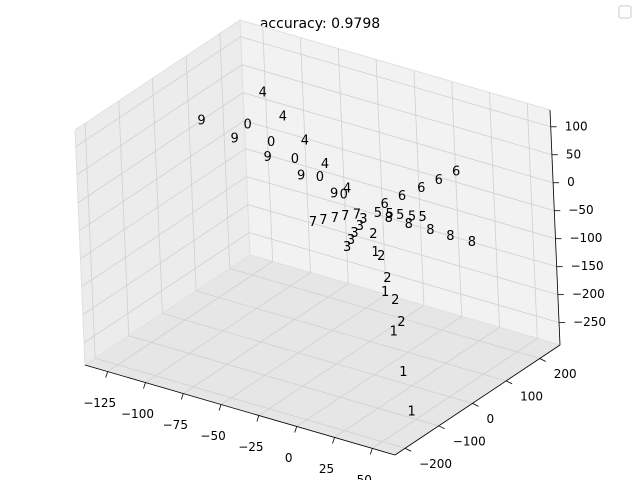 The image size is (640, 480). Describe the element at coordinates (571, 182) in the screenshot. I see `z-tick-label: 0` at that location.